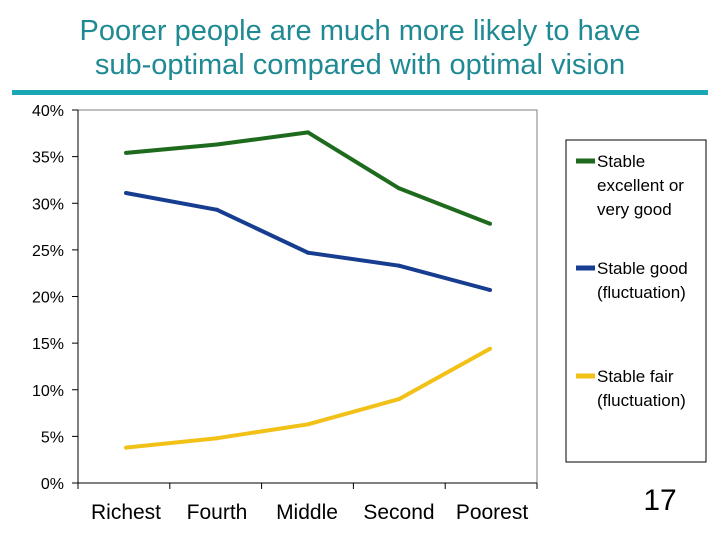 This screenshot has height=540, width=720. What do you see at coordinates (640, 185) in the screenshot?
I see `legend-label: excellent or` at bounding box center [640, 185].